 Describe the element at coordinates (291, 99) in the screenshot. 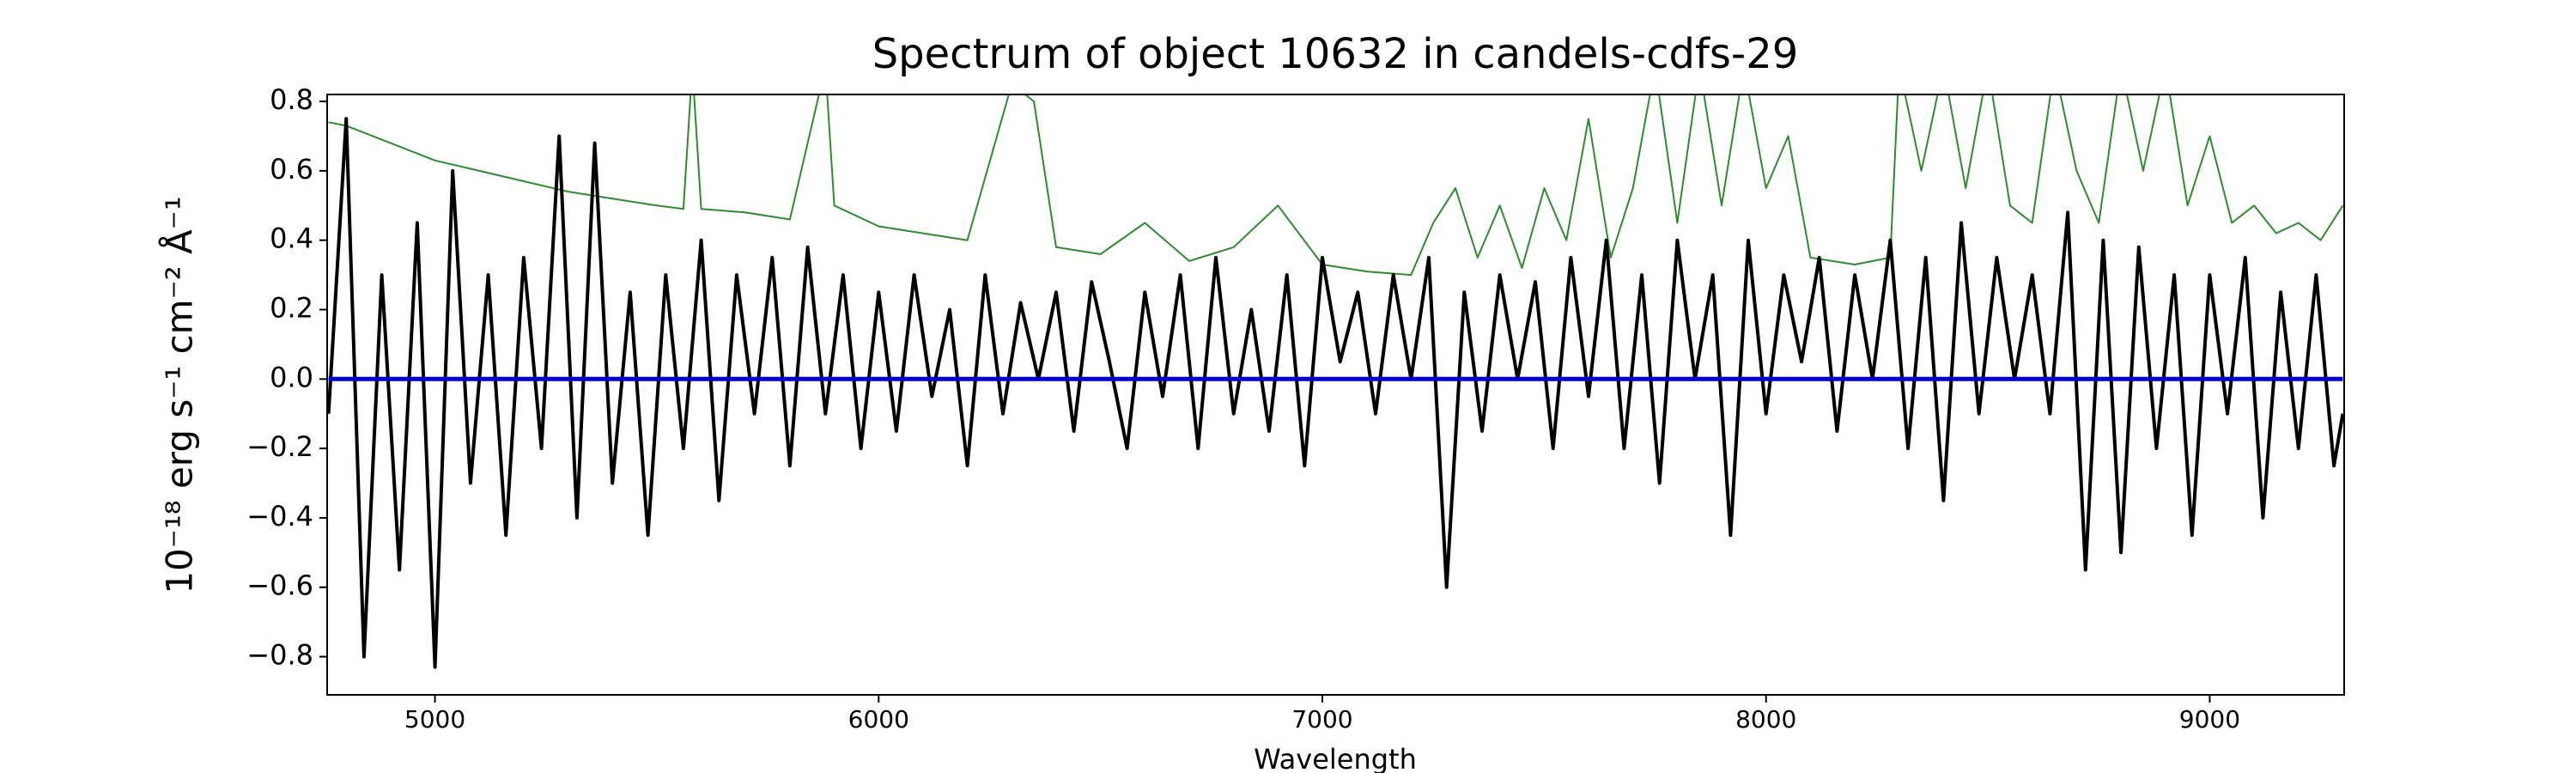

I see `y-tick-label: 0.8` at that location.